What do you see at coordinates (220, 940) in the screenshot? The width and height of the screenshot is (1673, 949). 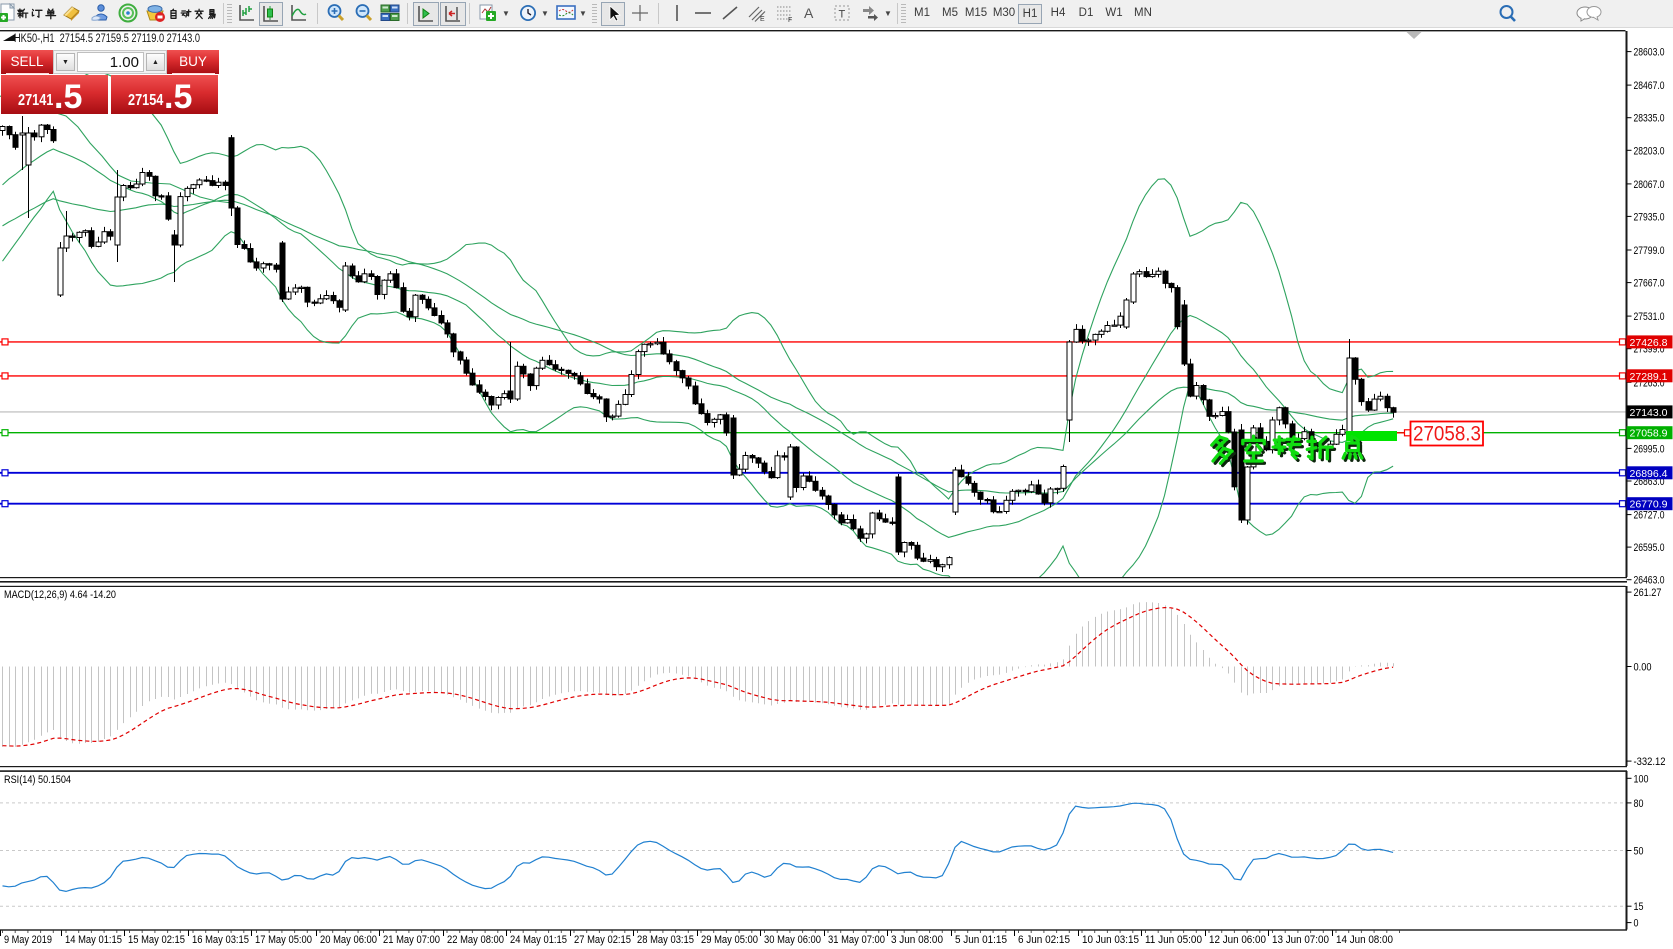 I see `svg-text: 16 May 03:15` at bounding box center [220, 940].